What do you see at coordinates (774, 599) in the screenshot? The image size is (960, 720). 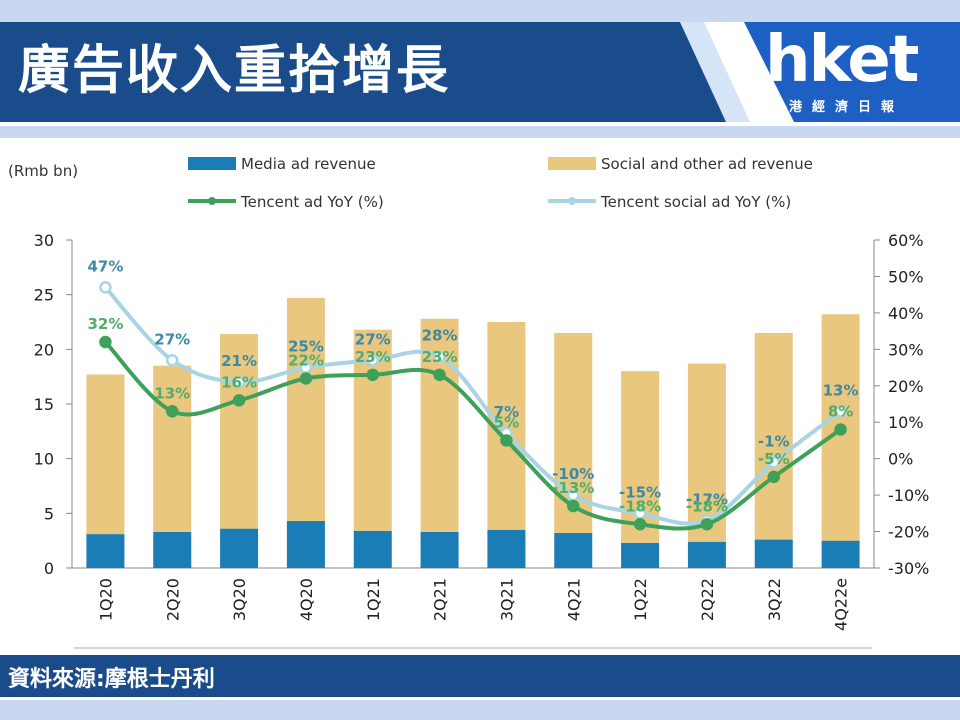 I see `x-tick-label: 3Q22` at bounding box center [774, 599].